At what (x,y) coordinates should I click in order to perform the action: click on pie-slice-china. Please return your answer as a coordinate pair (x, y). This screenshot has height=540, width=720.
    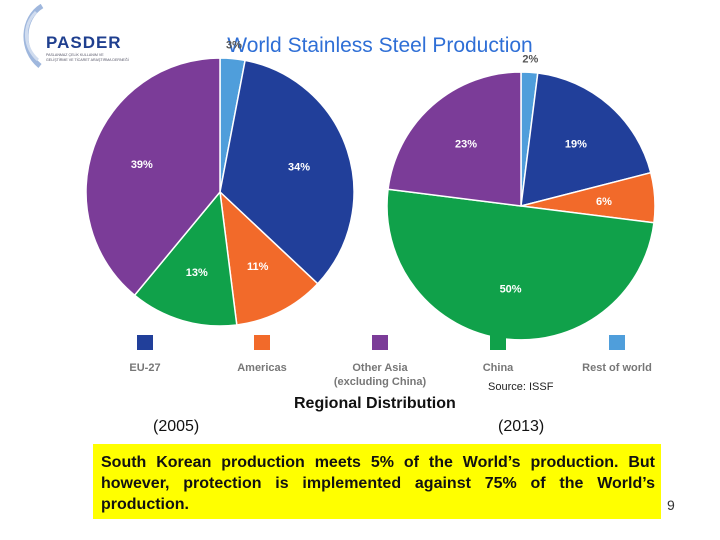
    Looking at the image, I should click on (185, 258).